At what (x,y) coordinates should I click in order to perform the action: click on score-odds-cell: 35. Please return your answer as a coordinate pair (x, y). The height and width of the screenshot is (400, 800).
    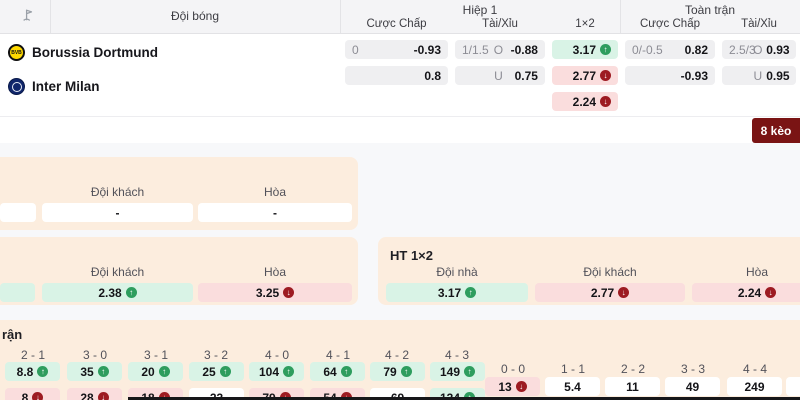
    Looking at the image, I should click on (94, 371).